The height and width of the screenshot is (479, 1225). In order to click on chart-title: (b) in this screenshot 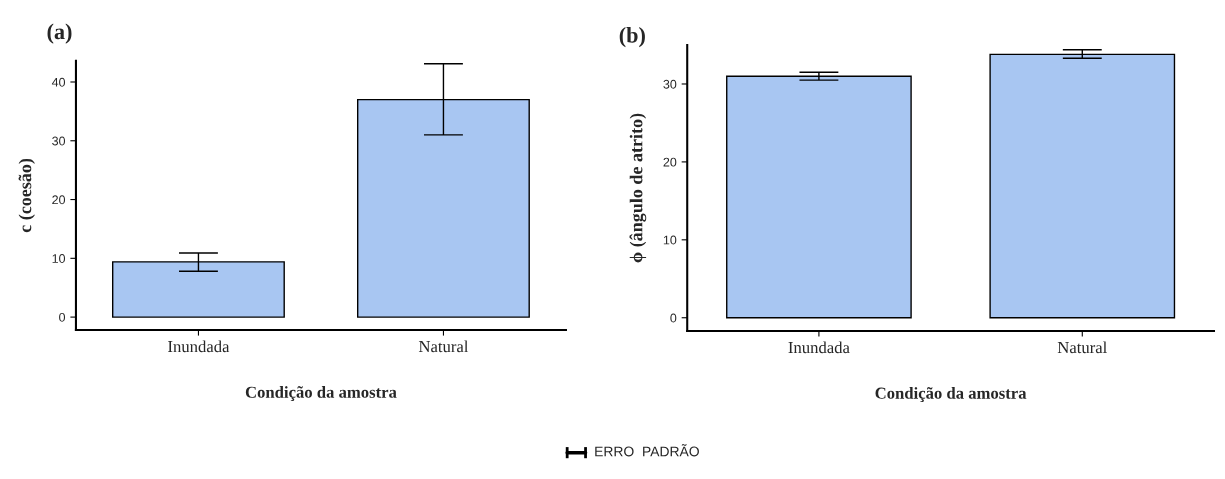, I will do `click(632, 37)`.